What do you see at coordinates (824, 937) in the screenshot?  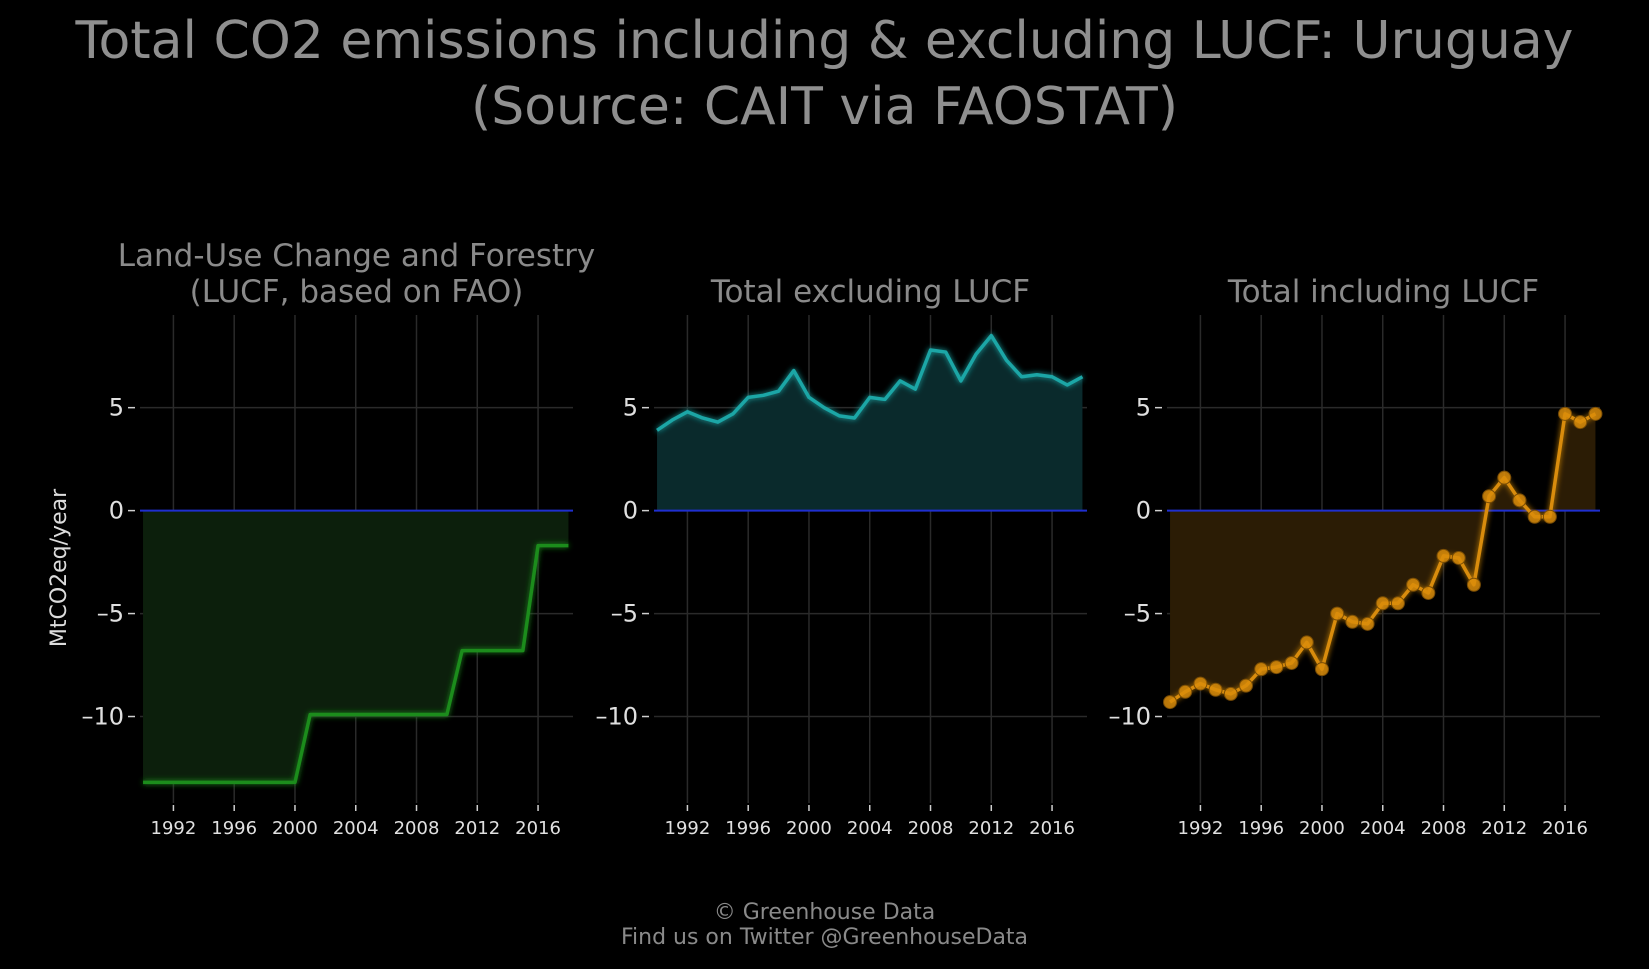 I see `footer-twitter: Find us on Twitter @GreenhouseData` at bounding box center [824, 937].